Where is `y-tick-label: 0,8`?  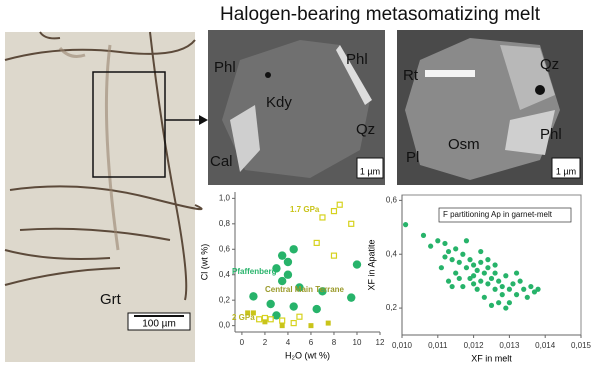 y-tick-label: 0,8 is located at coordinates (225, 223).